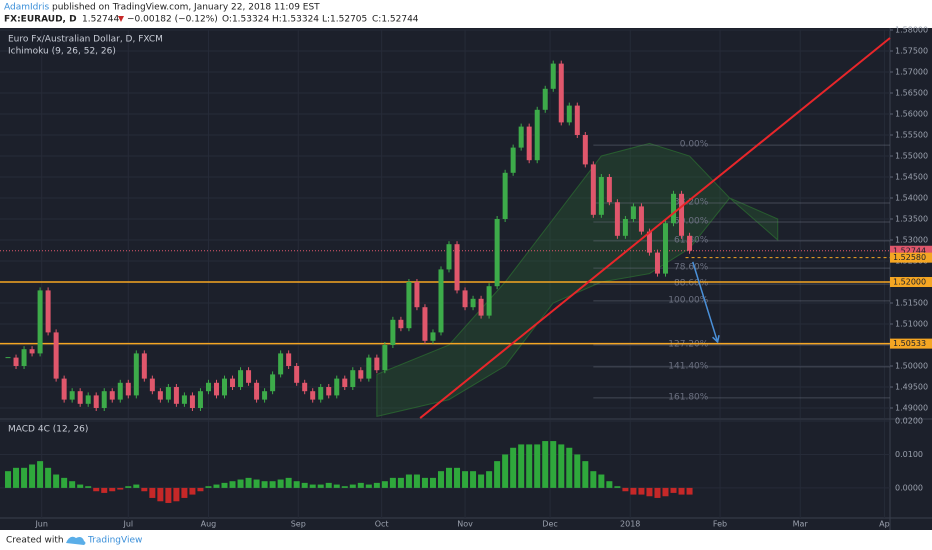 This screenshot has width=932, height=550. I want to click on price-tag, so click(911, 257).